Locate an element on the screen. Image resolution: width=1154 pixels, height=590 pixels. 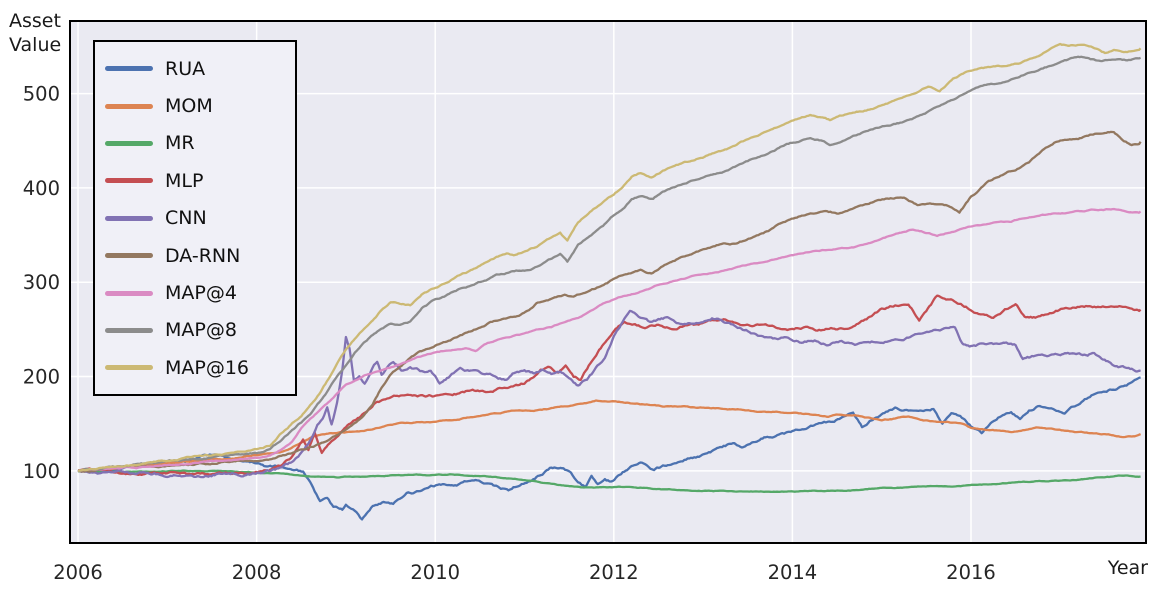
y-tick-label: 200 is located at coordinates (41, 377).